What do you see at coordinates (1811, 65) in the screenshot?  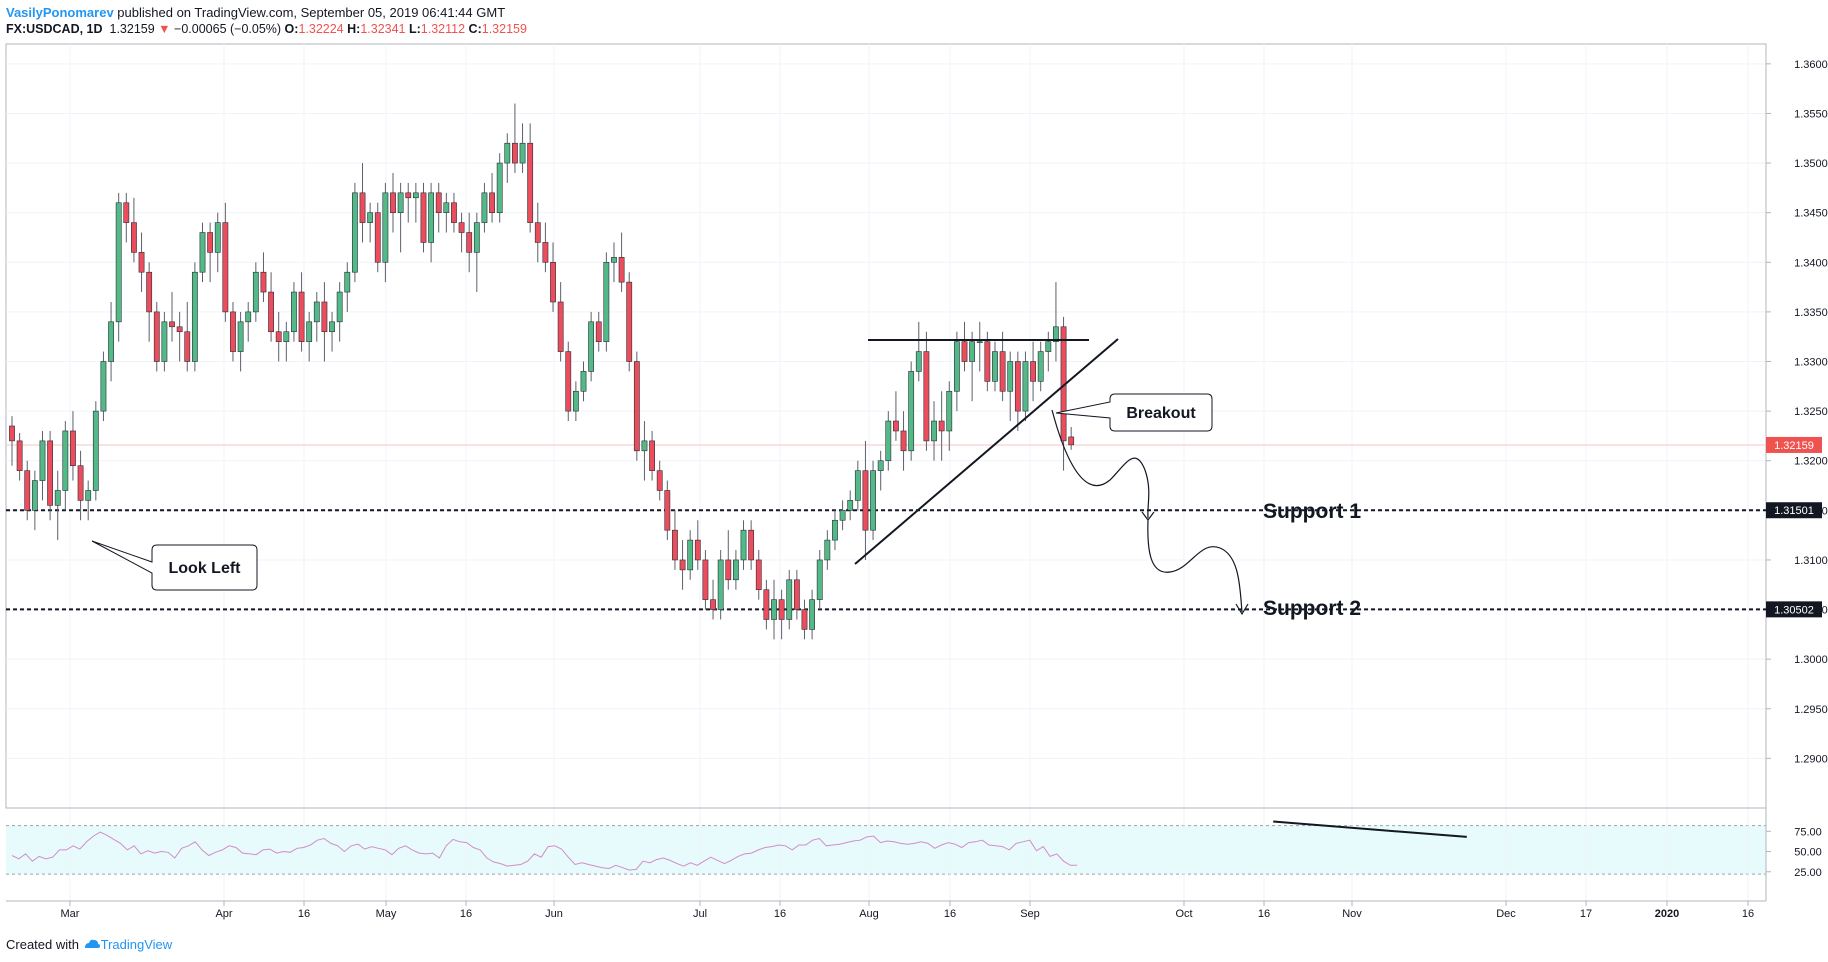 I see `y-tick-label: 1.36000` at bounding box center [1811, 65].